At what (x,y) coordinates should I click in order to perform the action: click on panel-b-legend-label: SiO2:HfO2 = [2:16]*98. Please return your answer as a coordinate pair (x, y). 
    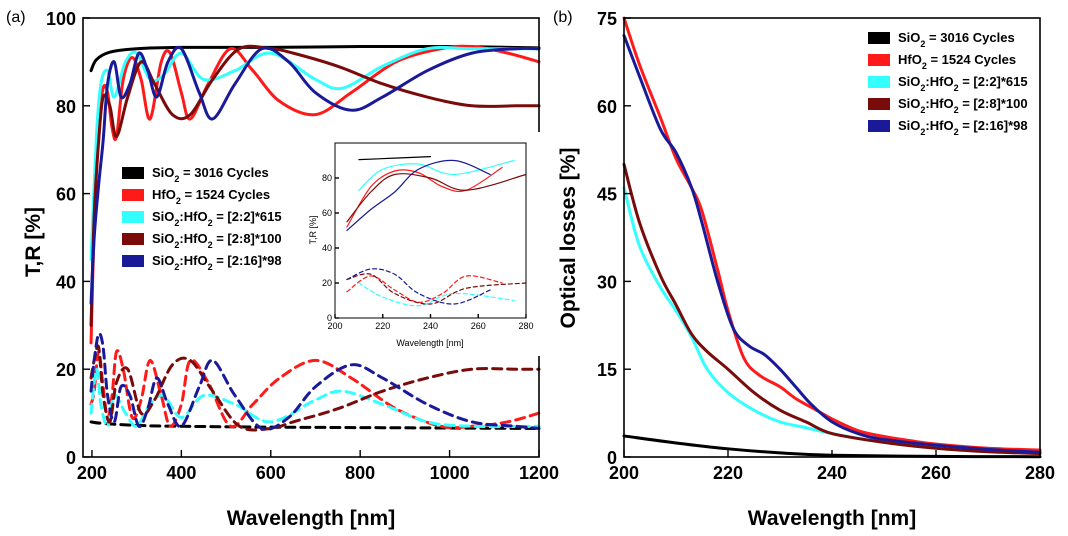
    Looking at the image, I should click on (963, 127).